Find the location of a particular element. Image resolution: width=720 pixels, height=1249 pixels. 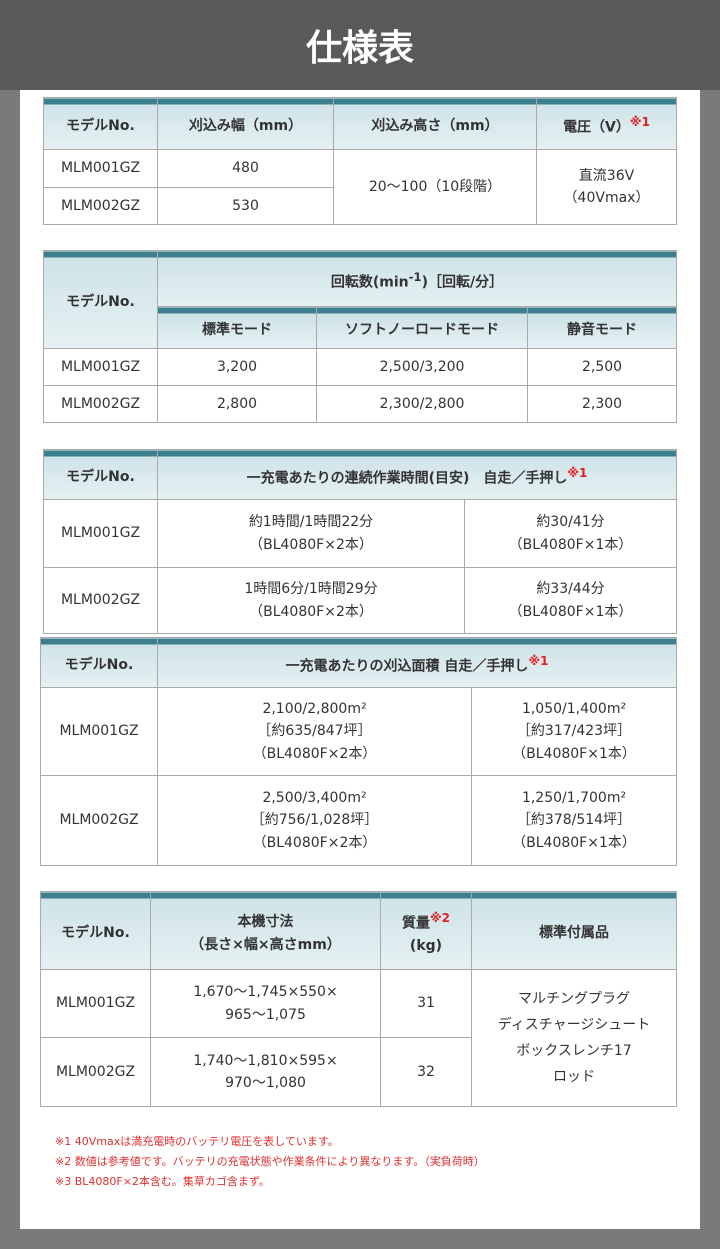

table-row: MLM001GZ 3,200 2,500/3,200 2,500 is located at coordinates (360, 367).